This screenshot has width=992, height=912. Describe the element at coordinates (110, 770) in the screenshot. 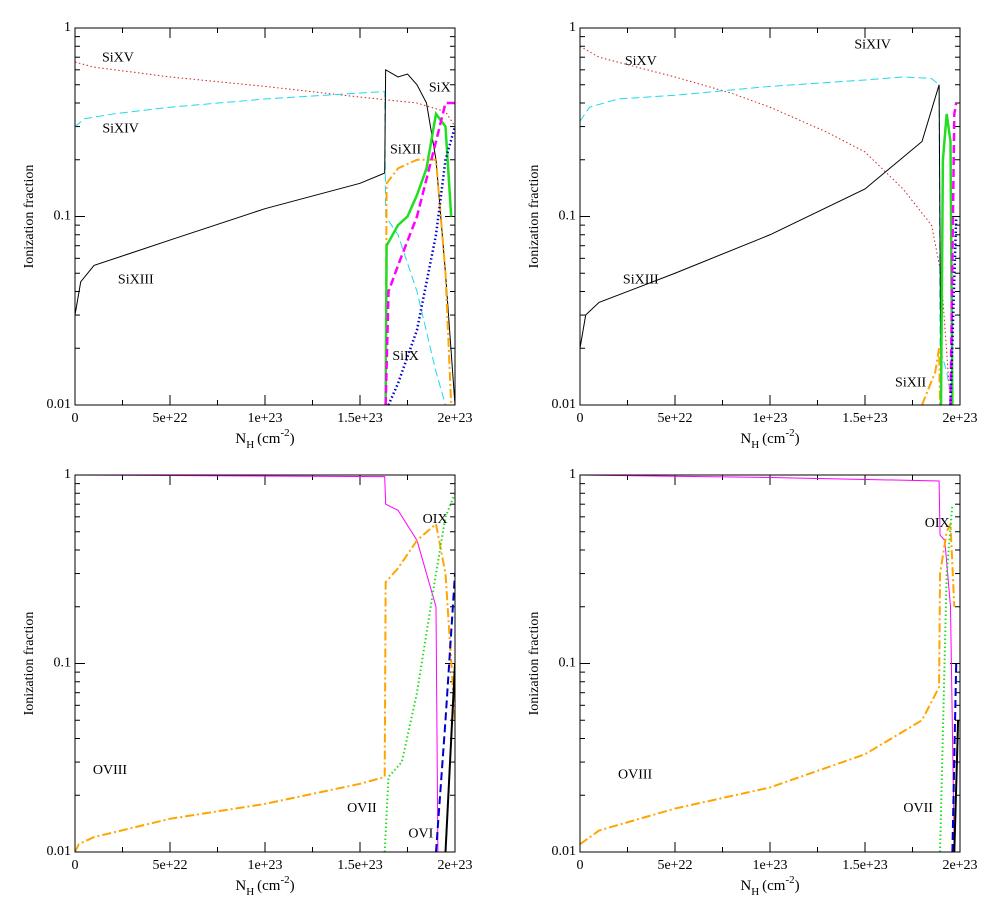

I see `annotation: OVIII` at that location.